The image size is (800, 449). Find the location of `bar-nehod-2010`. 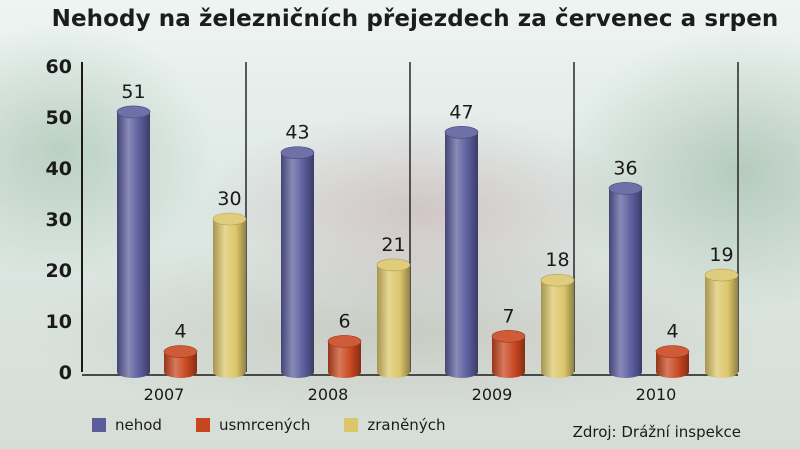

bar-nehod-2010 is located at coordinates (625, 280).